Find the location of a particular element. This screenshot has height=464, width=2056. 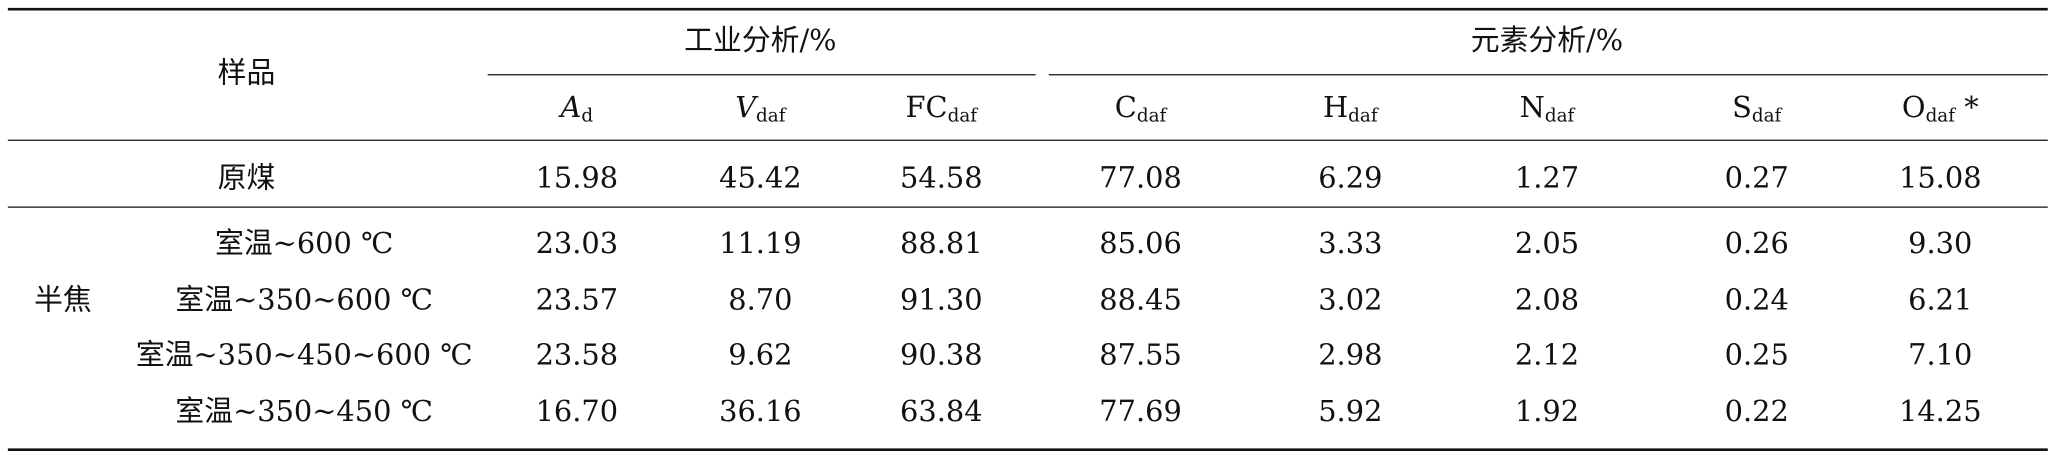

cell: 0.26 is located at coordinates (1757, 243).